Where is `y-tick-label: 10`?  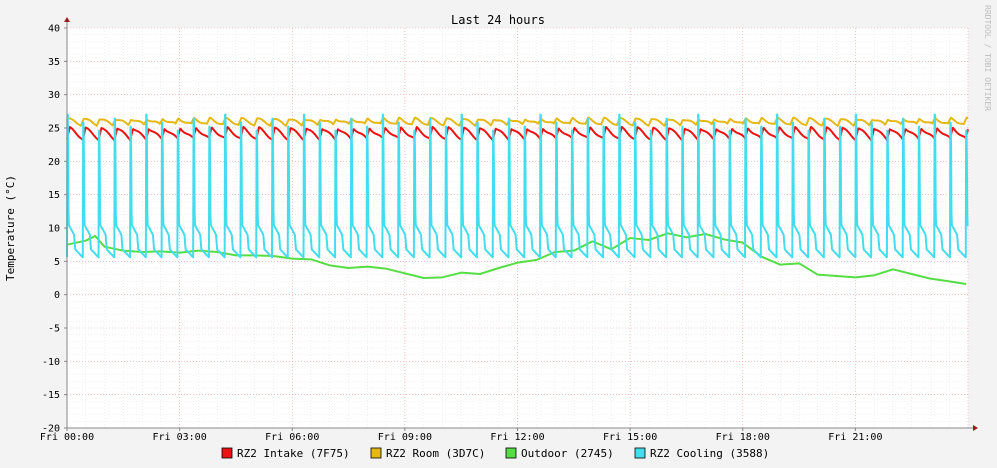 y-tick-label: 10 is located at coordinates (54, 229).